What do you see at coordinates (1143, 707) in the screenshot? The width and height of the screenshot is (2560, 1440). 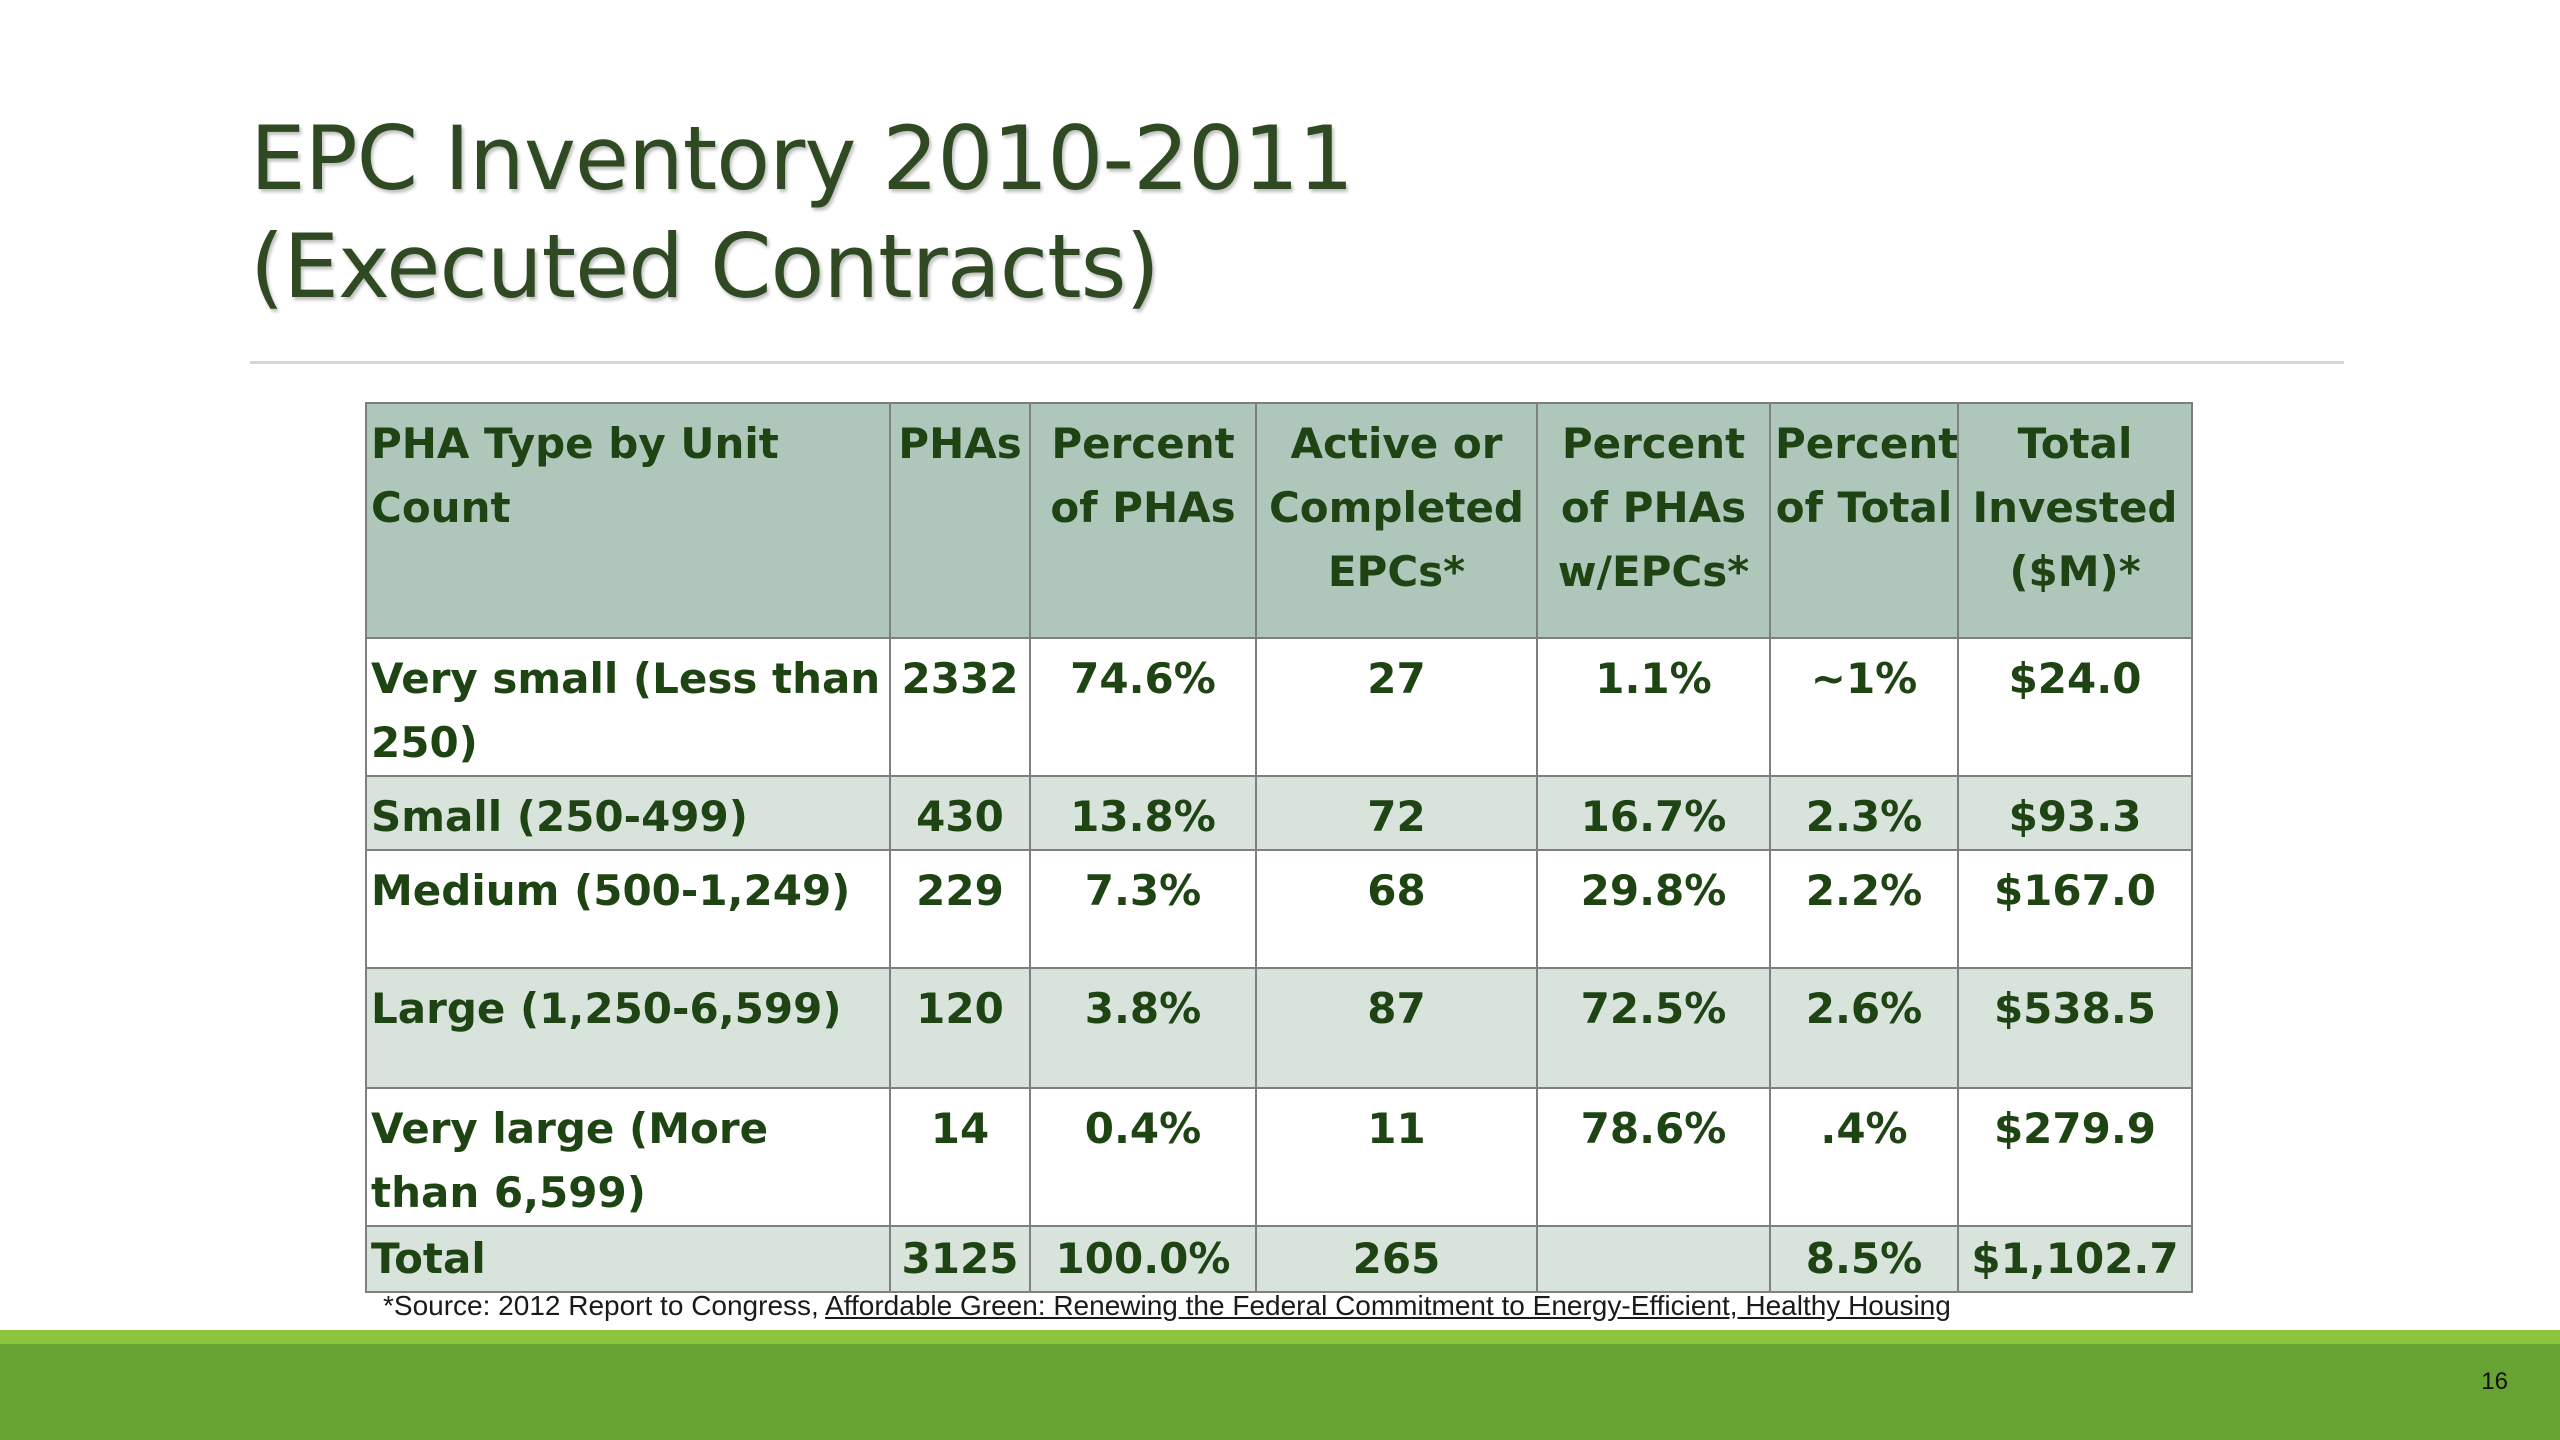 I see `cell-percent-of-phas: 74.6%` at bounding box center [1143, 707].